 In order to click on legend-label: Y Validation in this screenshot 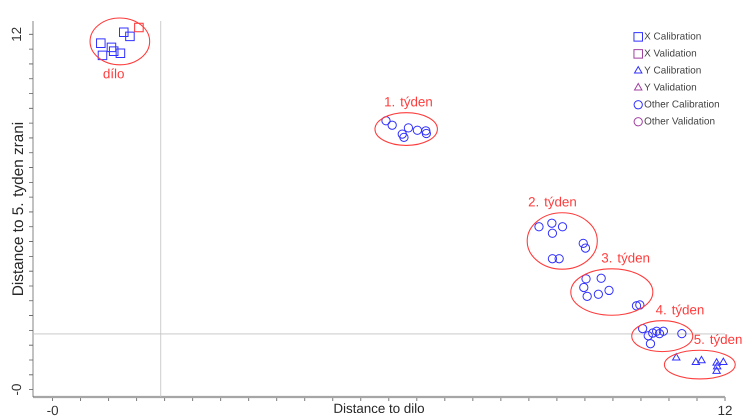, I will do `click(670, 87)`.